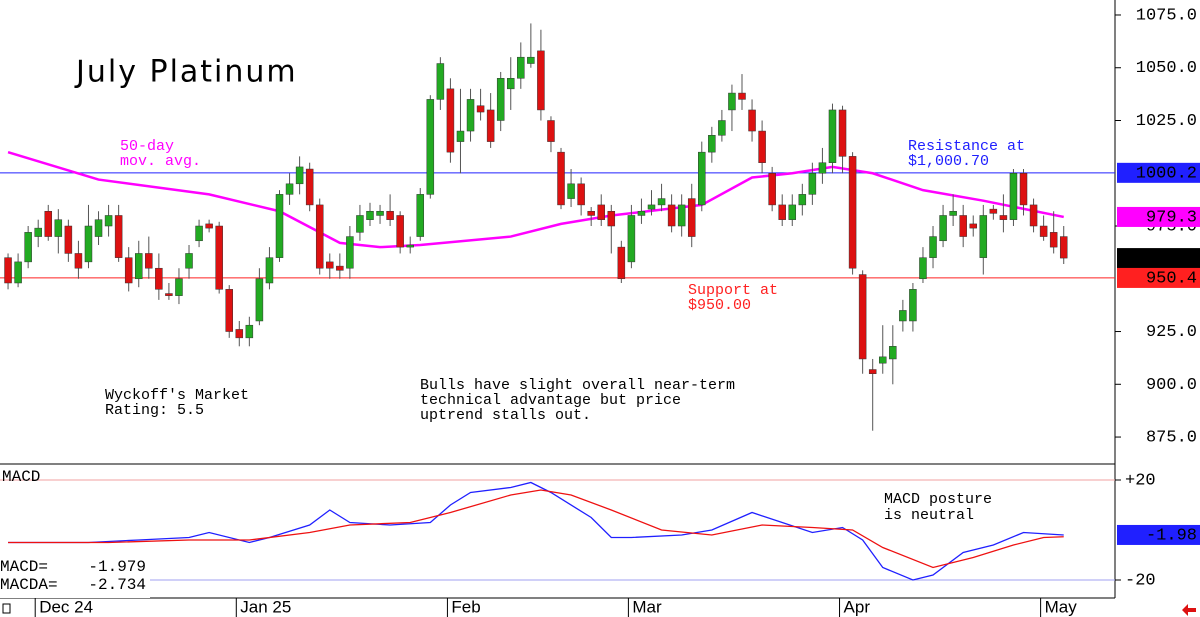  Describe the element at coordinates (1140, 580) in the screenshot. I see `macd-tick-label: -20` at that location.